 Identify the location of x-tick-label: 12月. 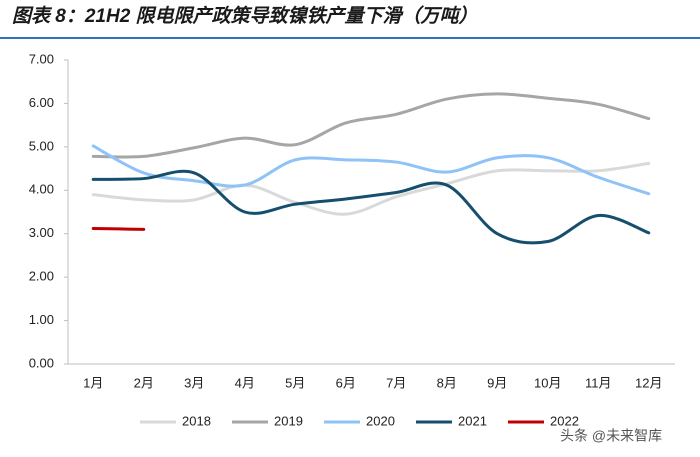
(648, 382).